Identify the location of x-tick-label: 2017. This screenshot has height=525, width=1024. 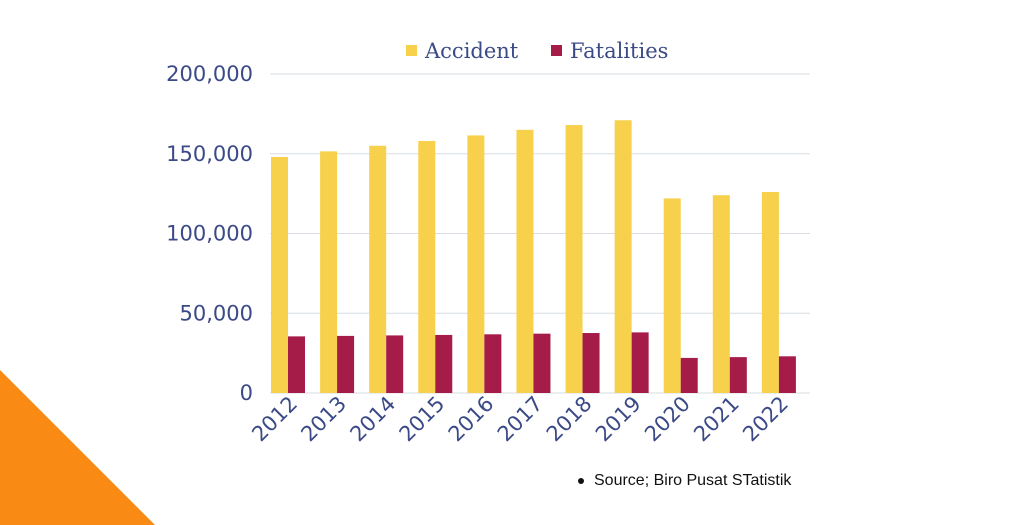
(520, 419).